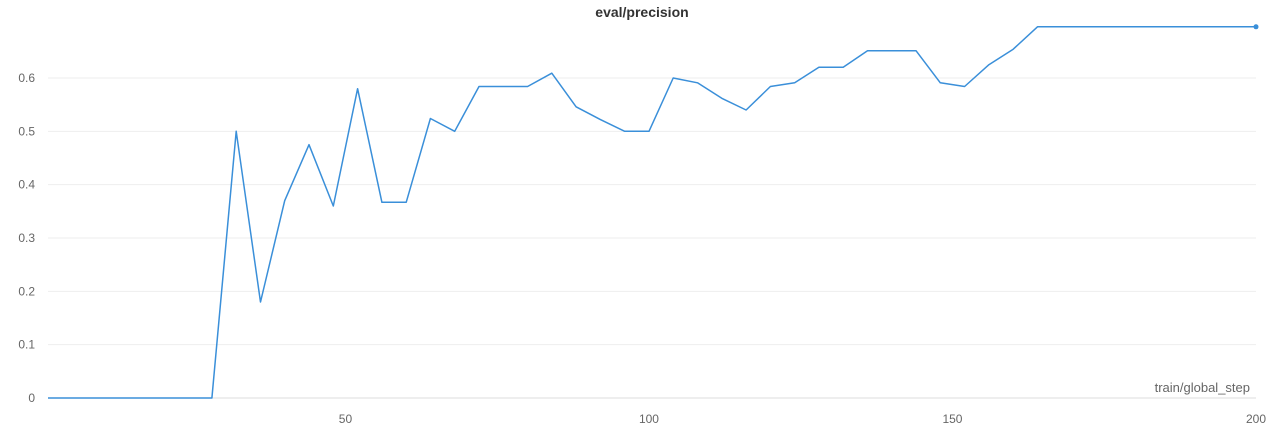 This screenshot has height=446, width=1279. What do you see at coordinates (31, 398) in the screenshot?
I see `y-tick-label: 0` at bounding box center [31, 398].